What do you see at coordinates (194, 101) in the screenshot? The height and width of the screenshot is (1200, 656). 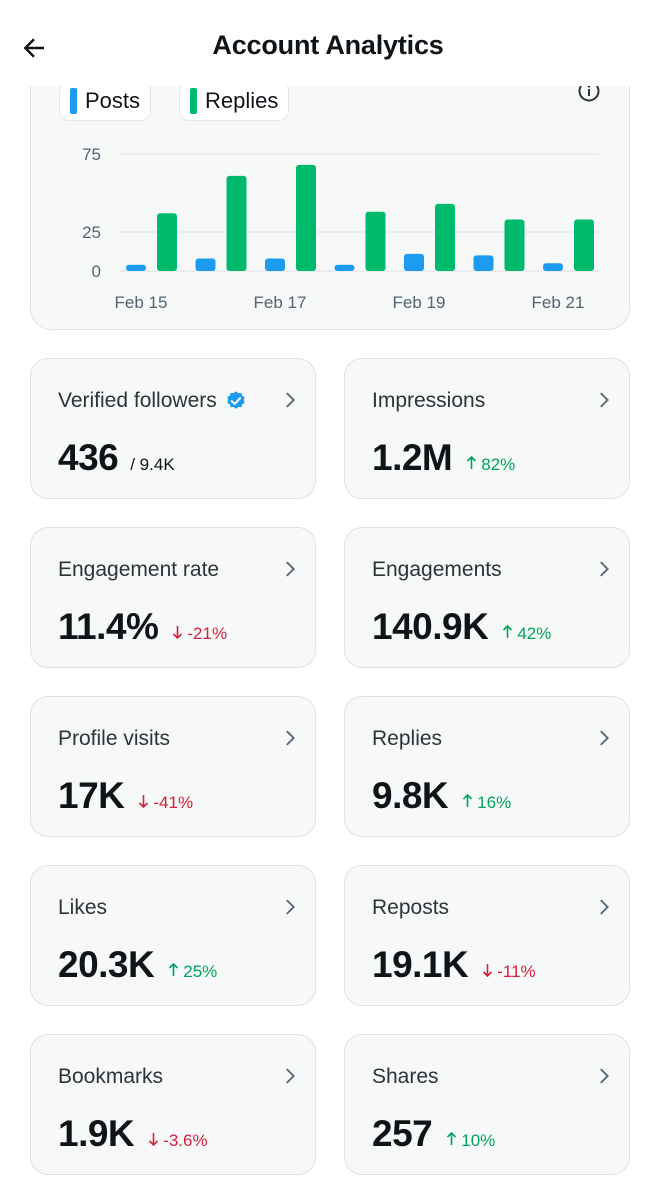 I see `replies-swatch` at bounding box center [194, 101].